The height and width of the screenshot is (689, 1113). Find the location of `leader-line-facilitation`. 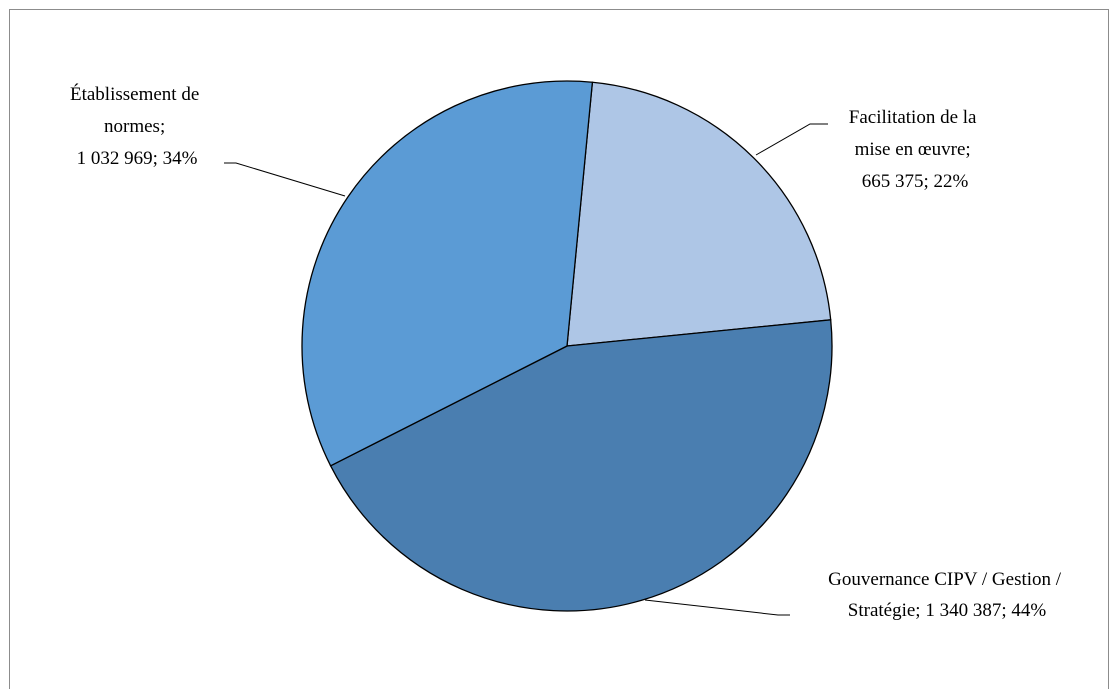

leader-line-facilitation is located at coordinates (791, 139).